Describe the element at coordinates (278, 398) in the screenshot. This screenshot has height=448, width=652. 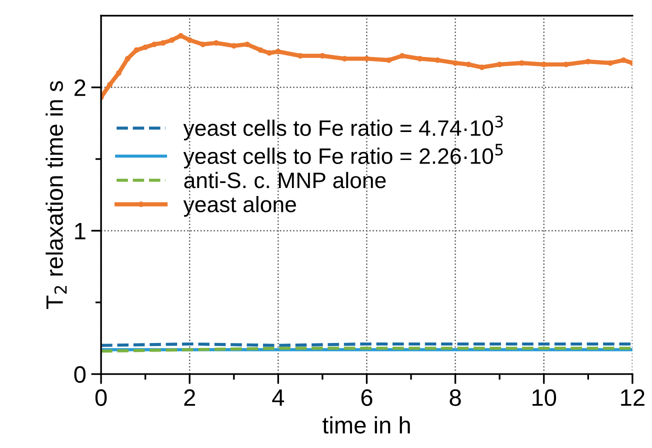
I see `x-tick-label: 4` at that location.